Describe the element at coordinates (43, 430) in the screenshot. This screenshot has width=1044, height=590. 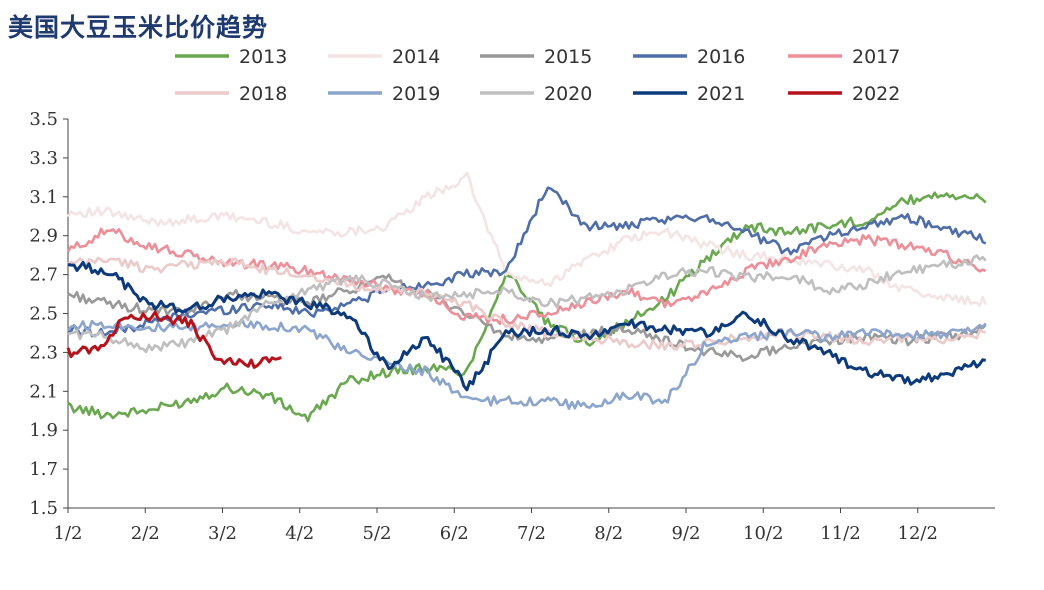
I see `y-tick-label: 1.9` at that location.